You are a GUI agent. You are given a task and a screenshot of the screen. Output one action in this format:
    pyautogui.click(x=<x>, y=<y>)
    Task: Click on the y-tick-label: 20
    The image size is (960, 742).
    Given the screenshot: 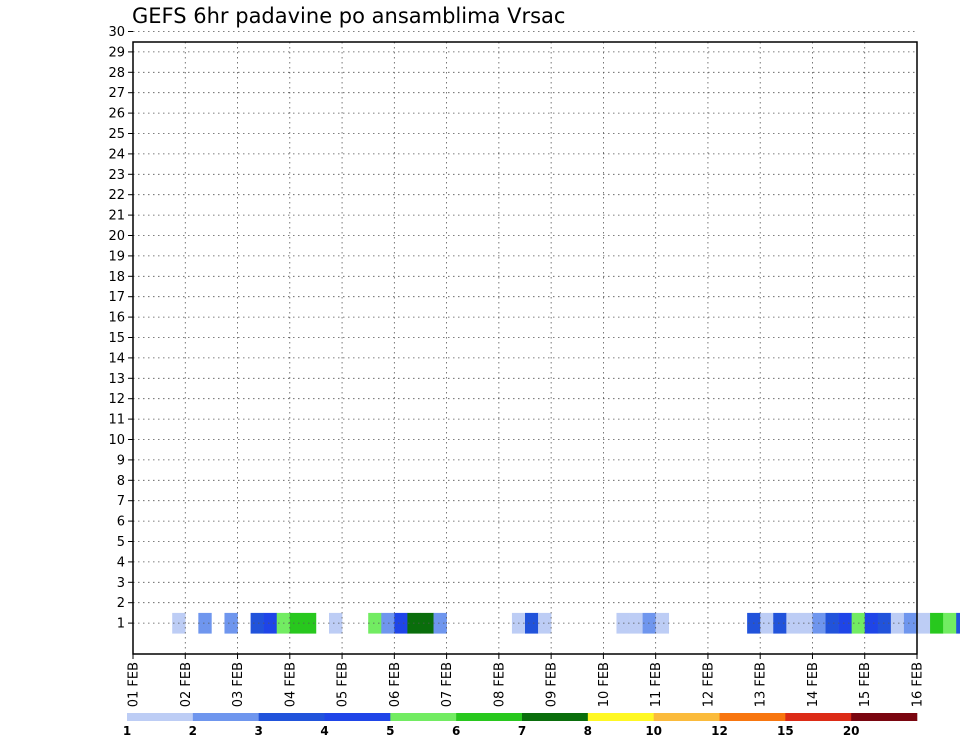 What is the action you would take?
    pyautogui.click(x=116, y=236)
    